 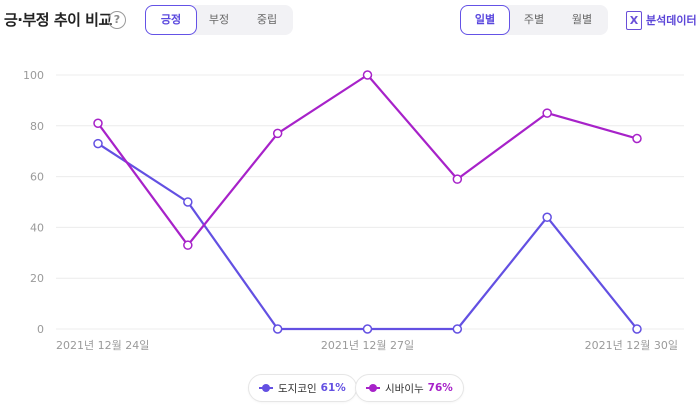 What do you see at coordinates (37, 177) in the screenshot?
I see `y-tick-label: 60` at bounding box center [37, 177].